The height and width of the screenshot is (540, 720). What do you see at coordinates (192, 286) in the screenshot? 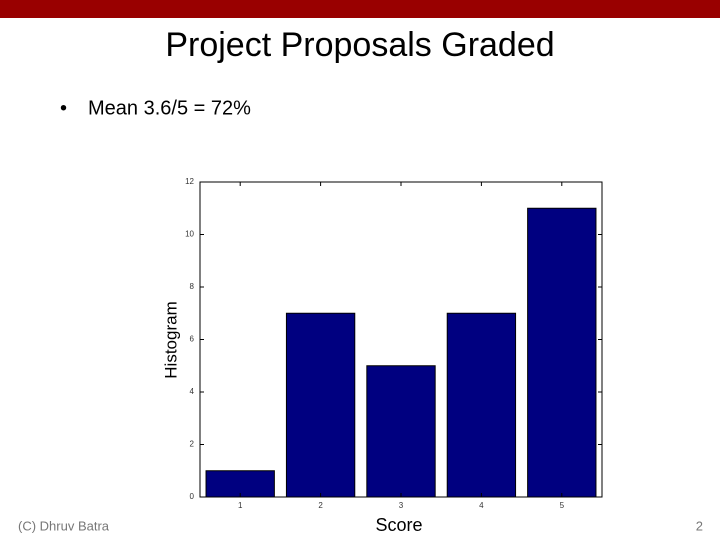
I see `y-tick-label: 8` at bounding box center [192, 286].